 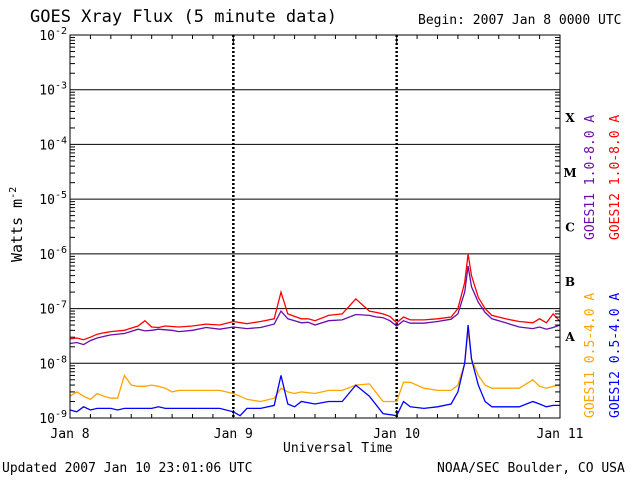 What do you see at coordinates (615, 177) in the screenshot?
I see `legend-goes12-long: GOES12 1.0-8.0 A` at bounding box center [615, 177].